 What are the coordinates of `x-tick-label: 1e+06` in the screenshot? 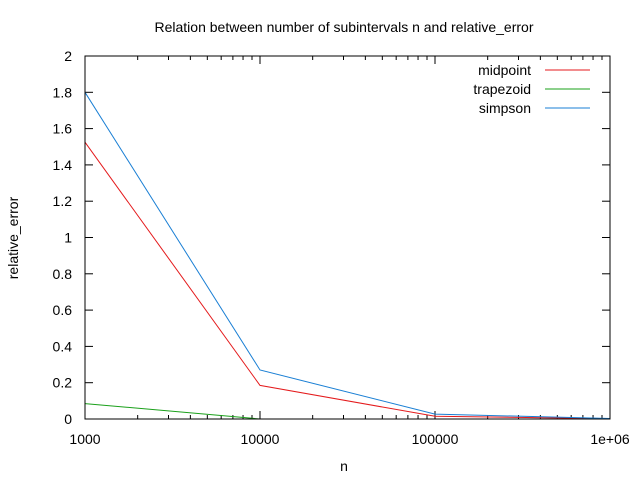 It's located at (610, 439).